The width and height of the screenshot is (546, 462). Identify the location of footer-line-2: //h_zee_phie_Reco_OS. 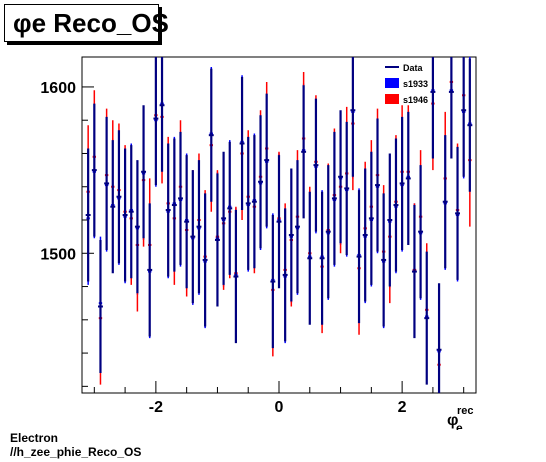
(76, 452).